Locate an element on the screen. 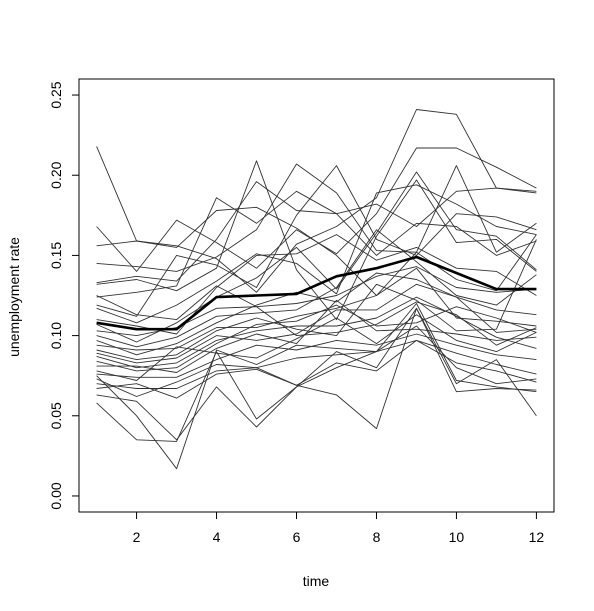  x-tick-label: 6 is located at coordinates (297, 537).